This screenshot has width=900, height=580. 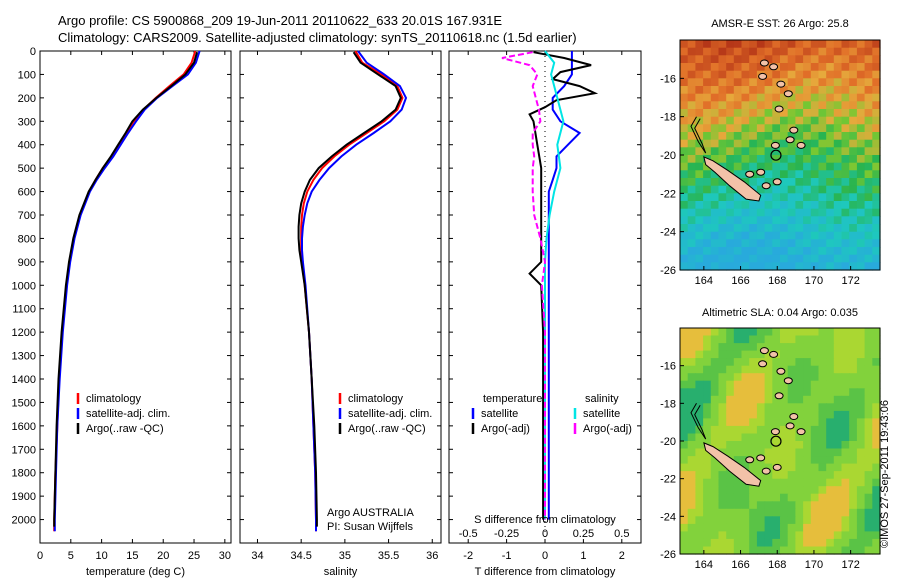 What do you see at coordinates (622, 556) in the screenshot?
I see `x-tick-label: 2` at bounding box center [622, 556].